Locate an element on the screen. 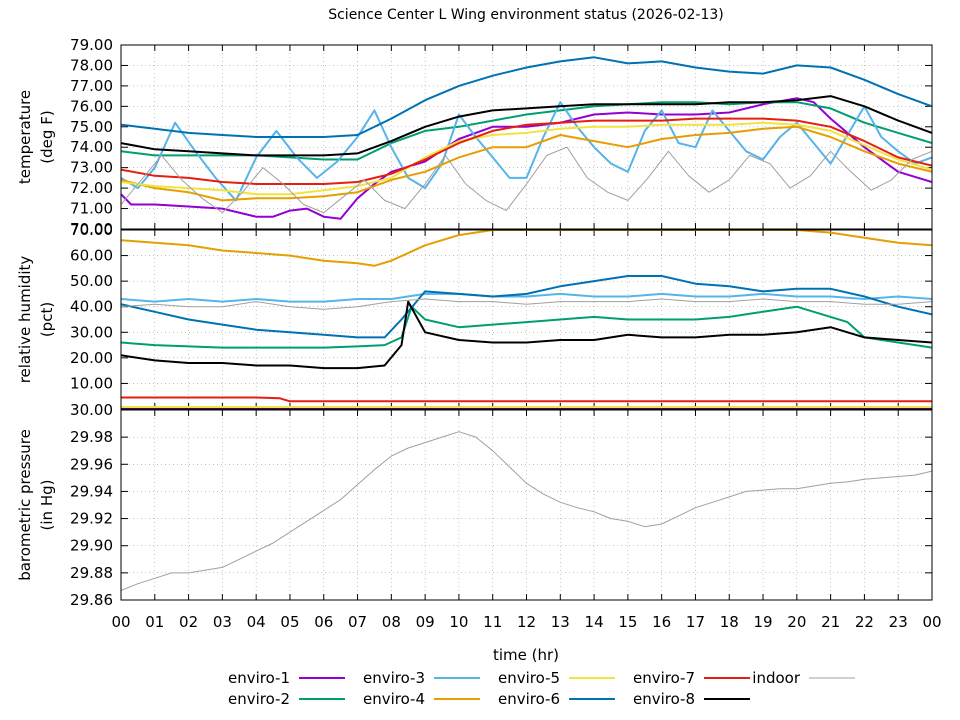  y-tick-label: 74.00 is located at coordinates (91, 147).